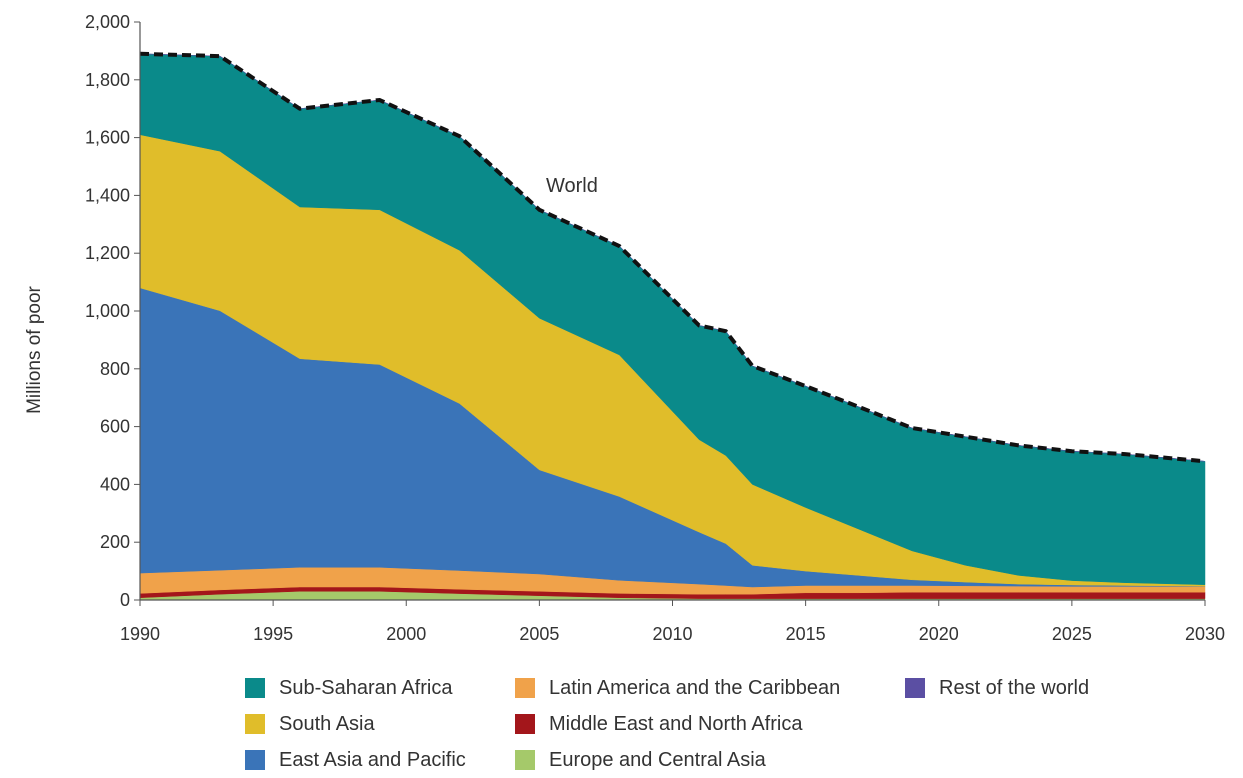  Describe the element at coordinates (366, 687) in the screenshot. I see `legend-label: Sub-Saharan Africa` at that location.